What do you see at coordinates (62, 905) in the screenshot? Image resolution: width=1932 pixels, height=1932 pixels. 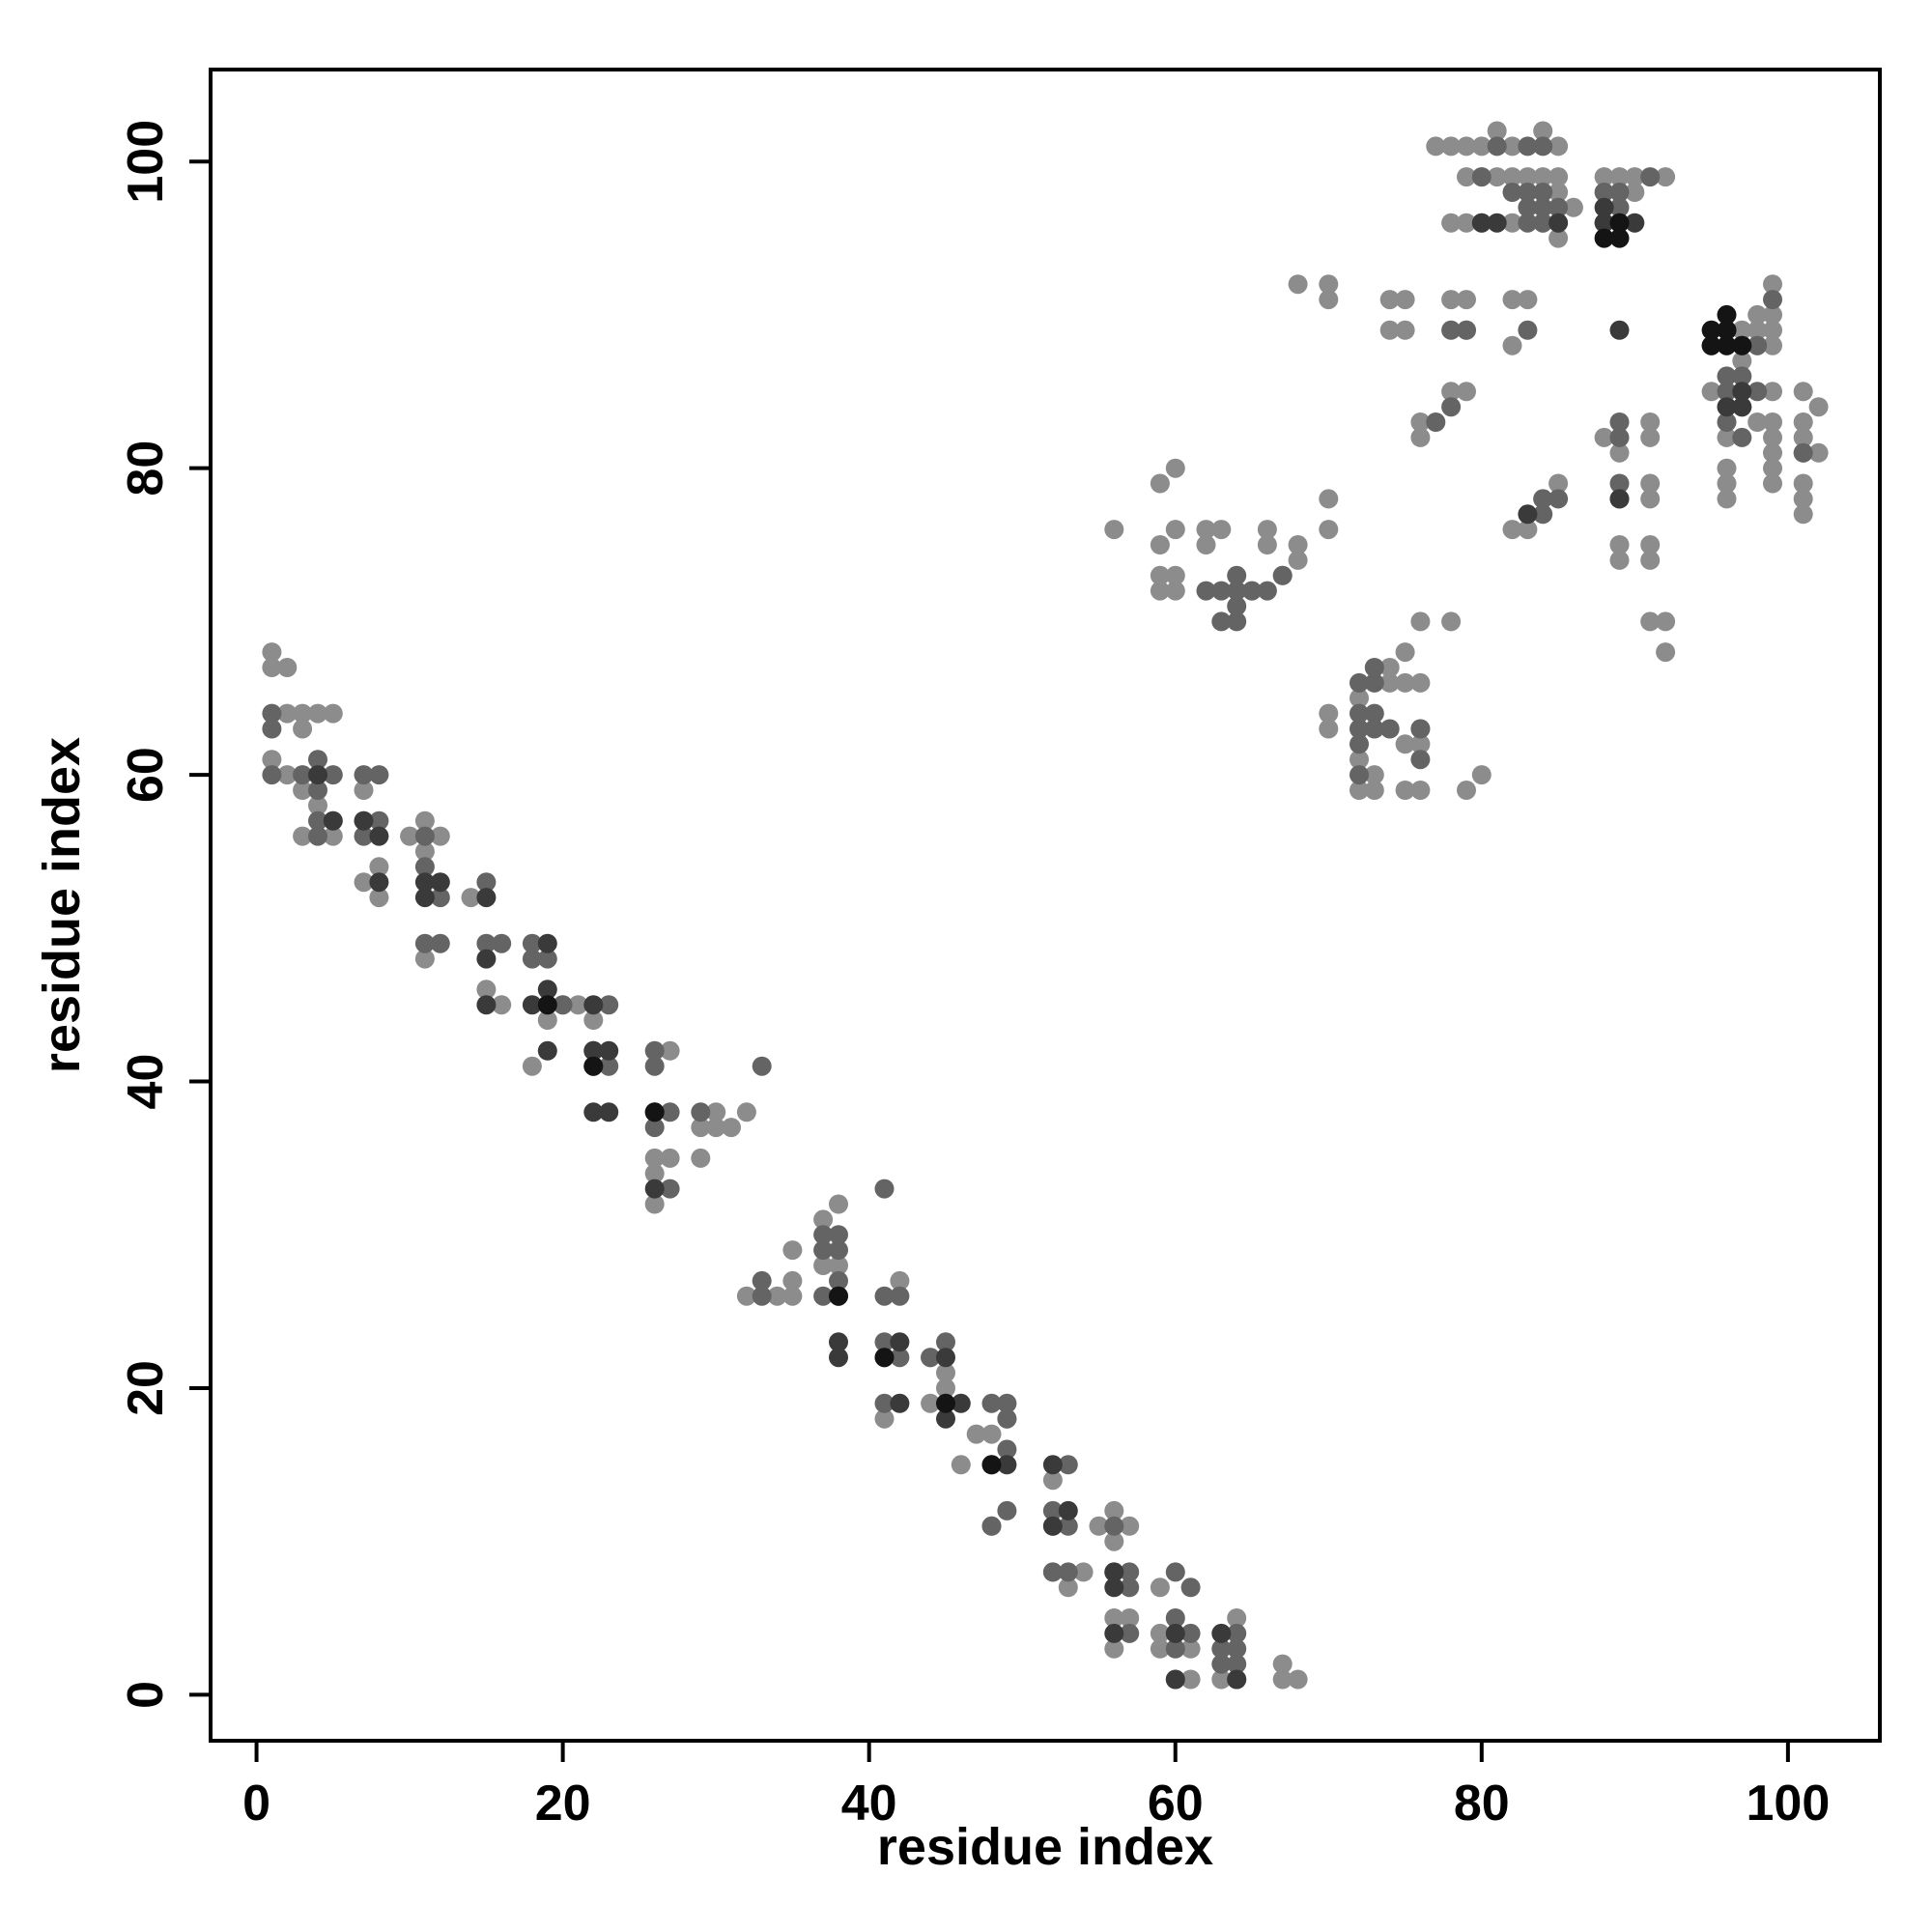 I see `y-axis-title: residue index` at bounding box center [62, 905].